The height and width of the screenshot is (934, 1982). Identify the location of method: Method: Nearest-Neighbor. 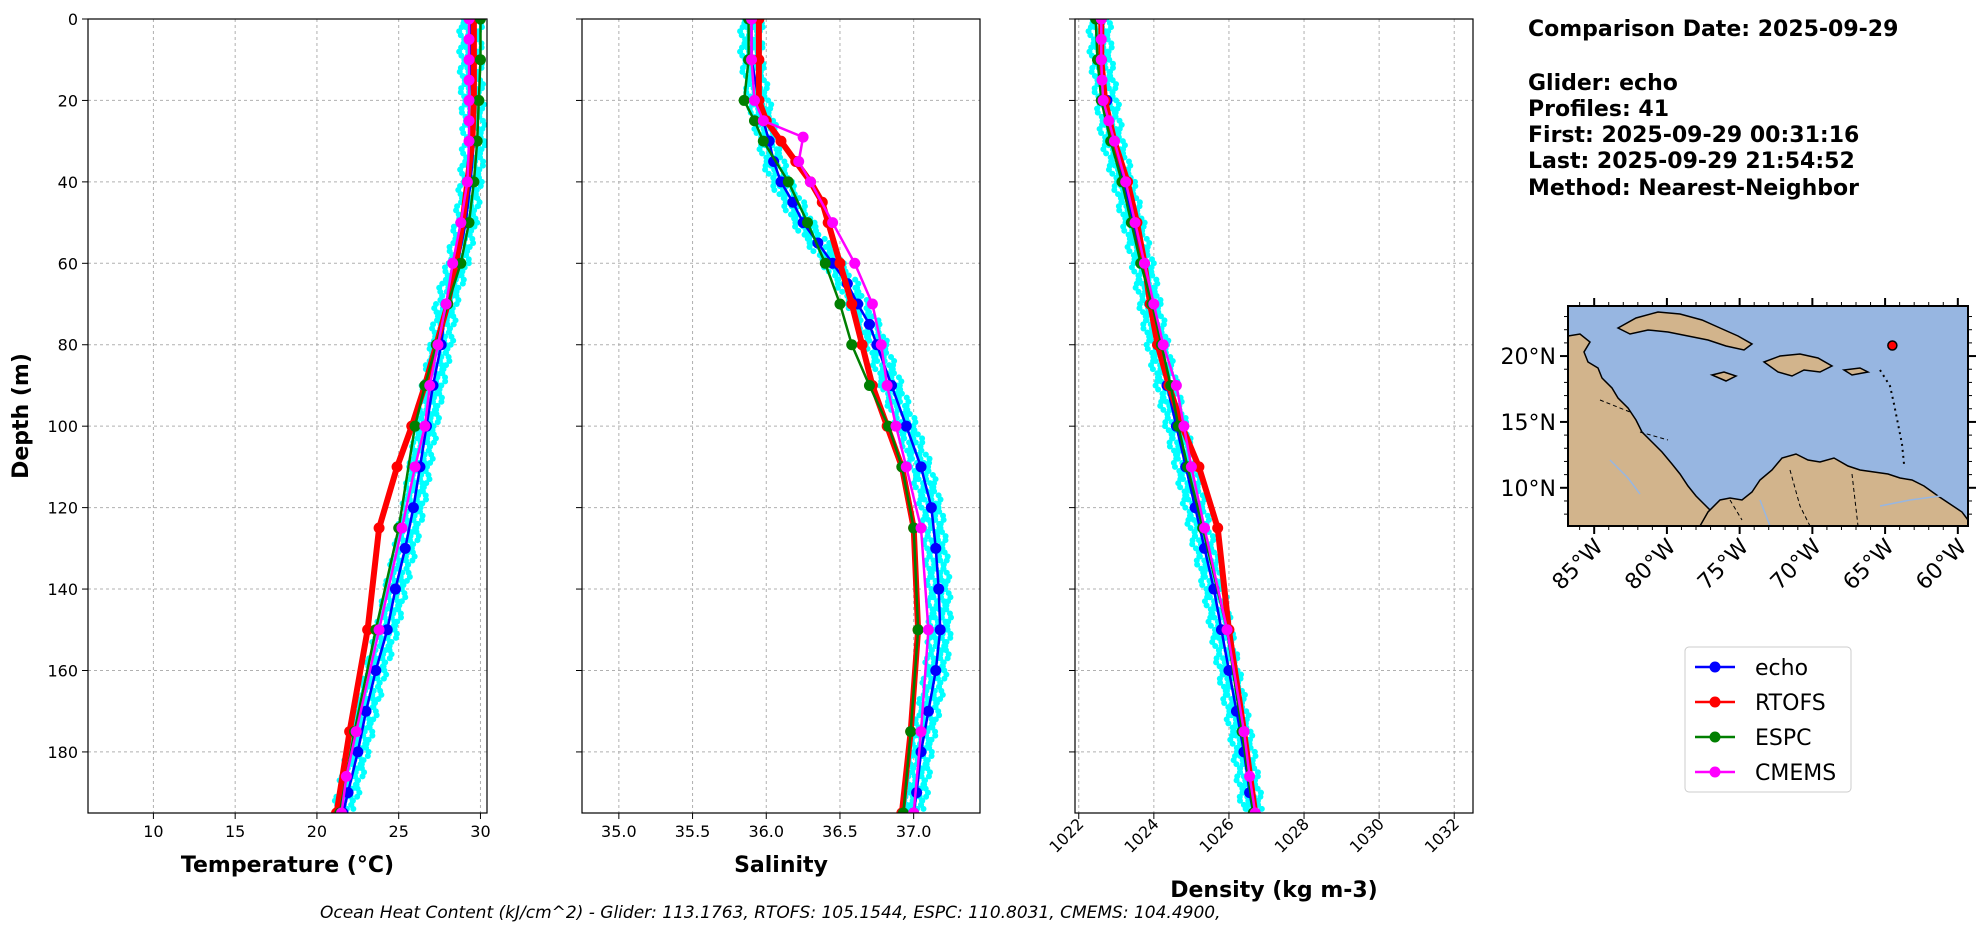
(1693, 188).